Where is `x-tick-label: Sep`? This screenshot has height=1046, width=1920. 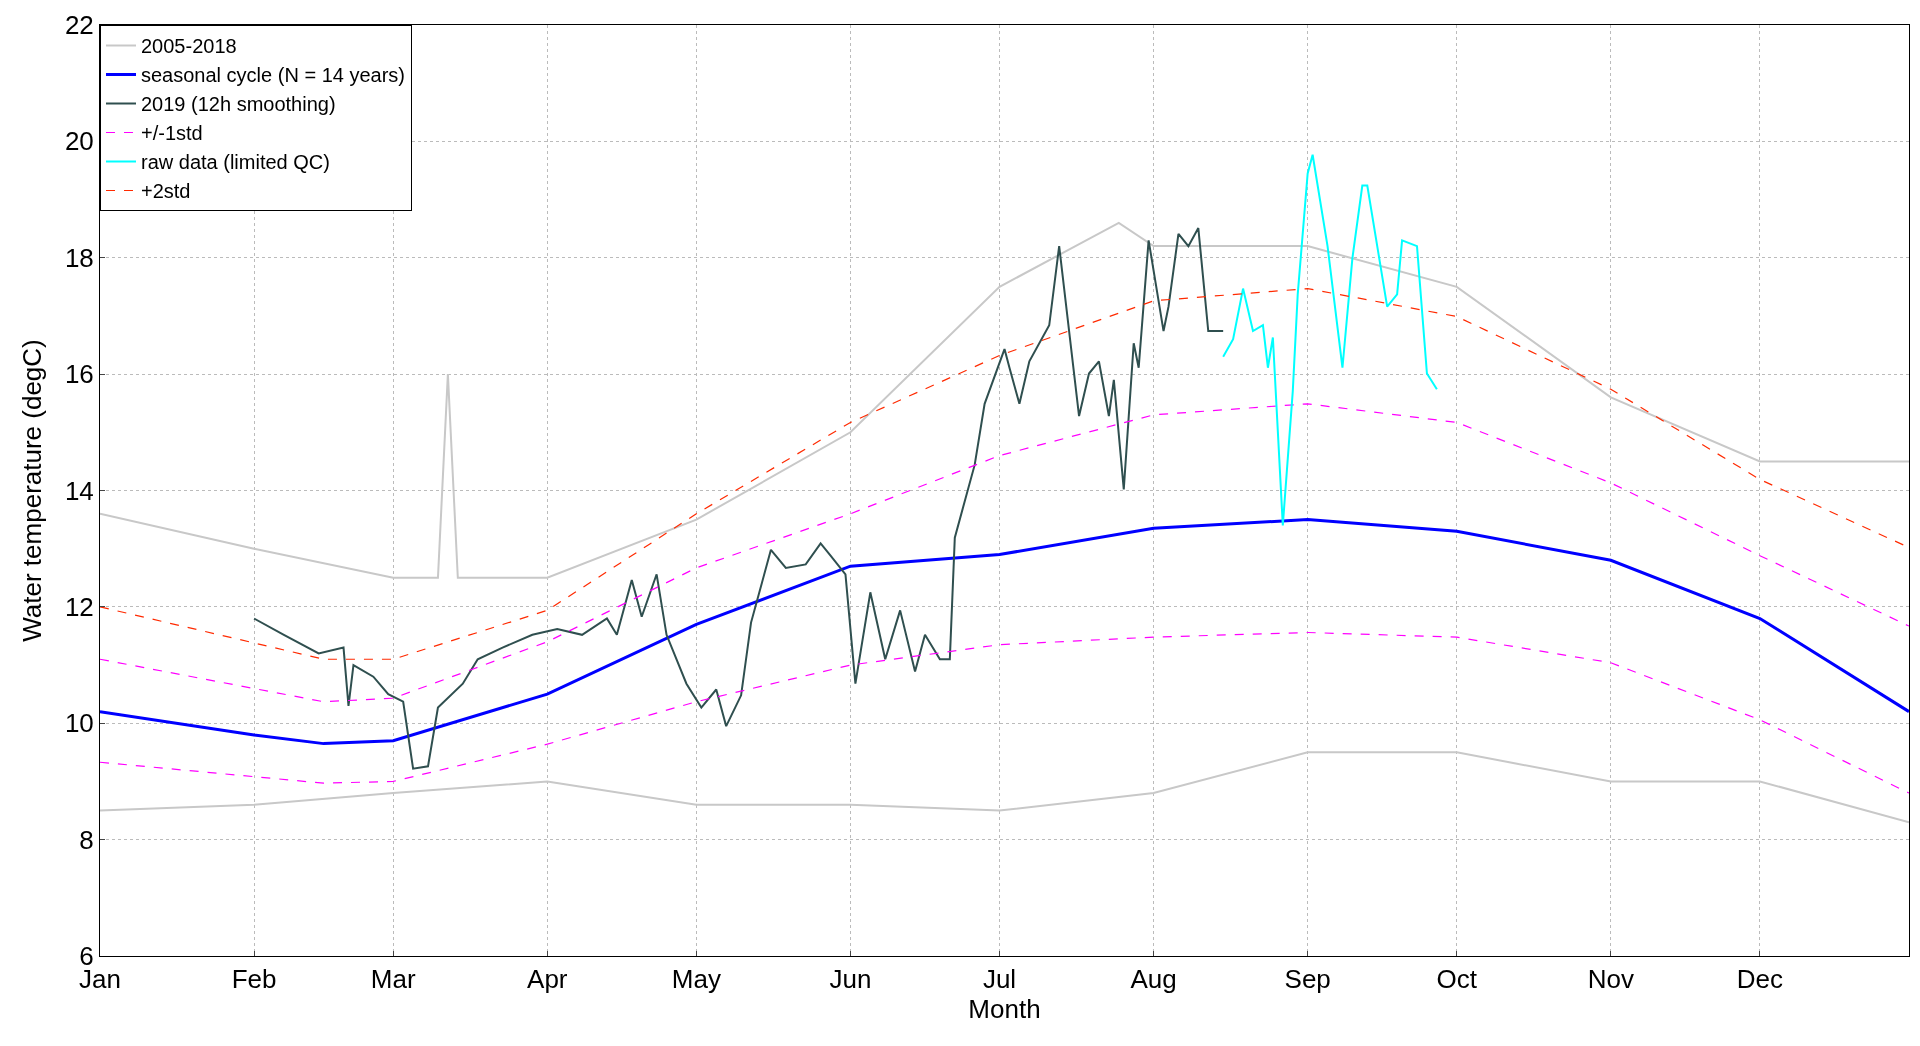
x-tick-label: Sep is located at coordinates (1307, 979).